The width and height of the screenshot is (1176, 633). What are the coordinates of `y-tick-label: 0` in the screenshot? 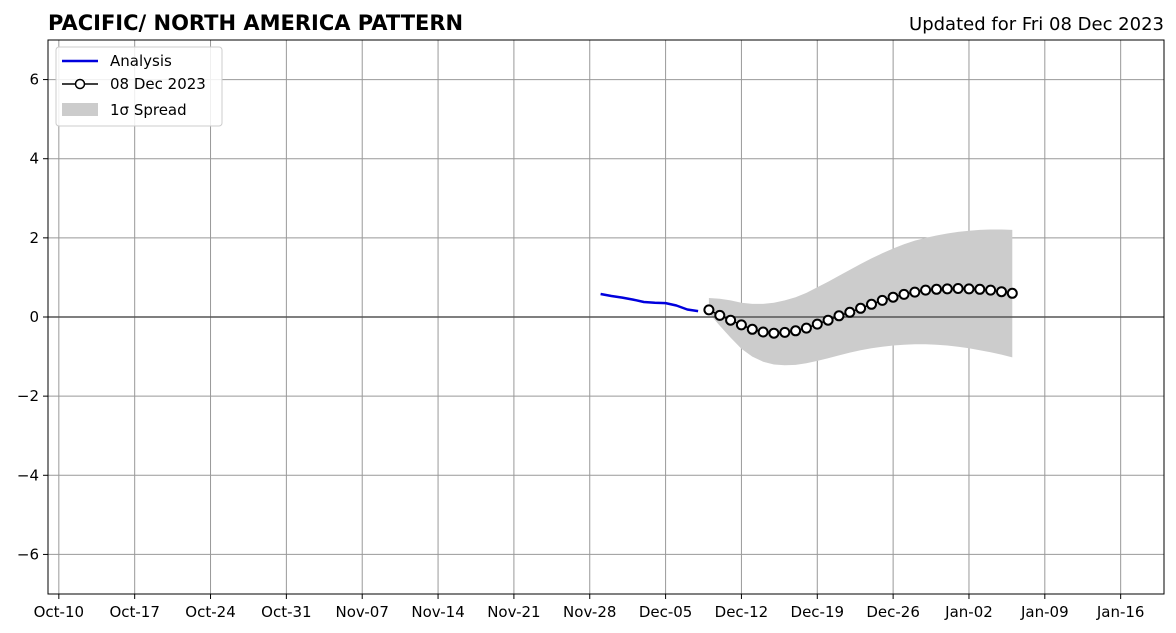 It's located at (34, 317).